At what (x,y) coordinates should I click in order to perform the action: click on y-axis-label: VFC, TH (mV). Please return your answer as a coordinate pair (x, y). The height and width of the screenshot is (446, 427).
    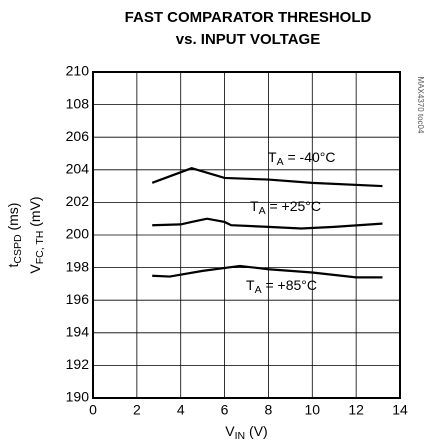
    Looking at the image, I should click on (36, 234).